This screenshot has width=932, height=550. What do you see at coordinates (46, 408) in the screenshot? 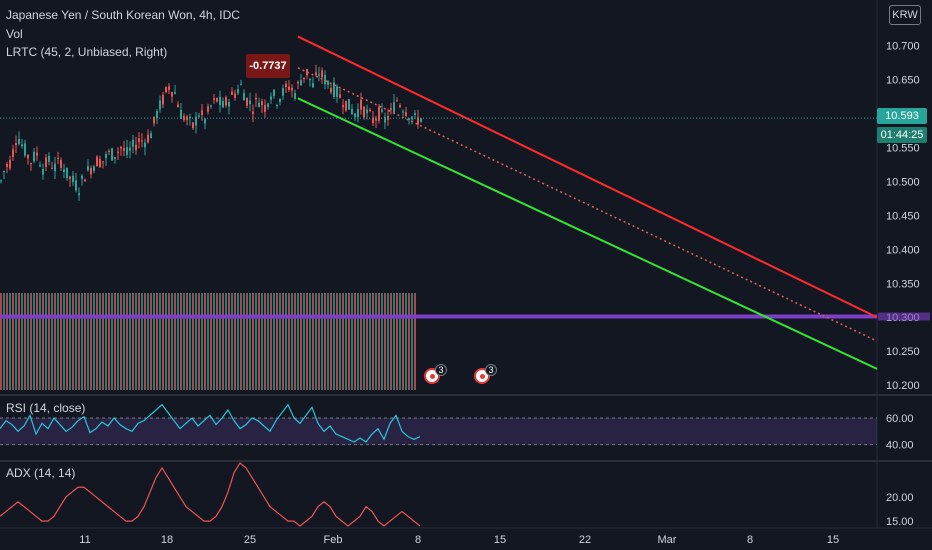
I see `rsi-legend: RSI (14, close)` at bounding box center [46, 408].